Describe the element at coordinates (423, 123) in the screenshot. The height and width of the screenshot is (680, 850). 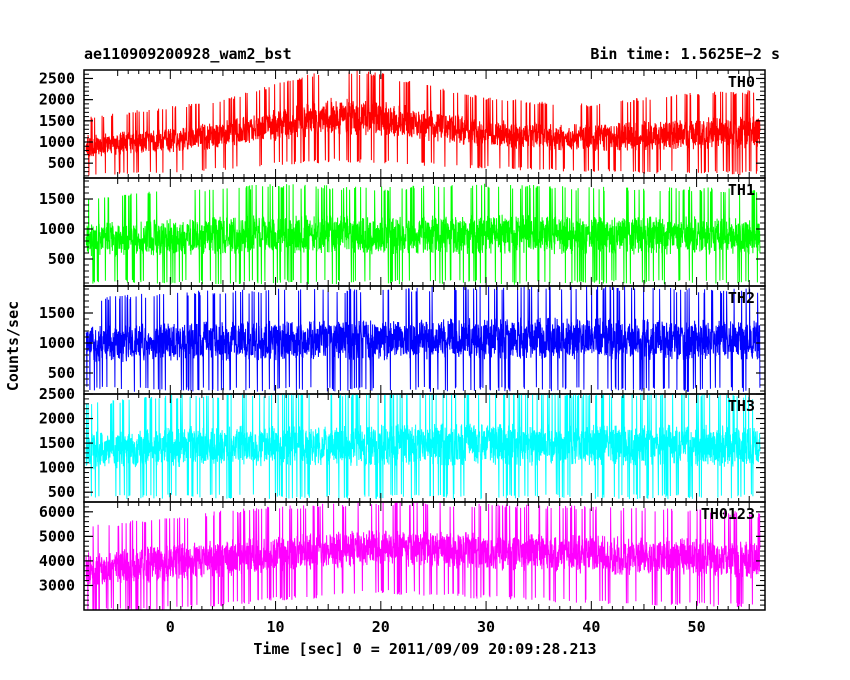
I see `series-line-th0` at that location.